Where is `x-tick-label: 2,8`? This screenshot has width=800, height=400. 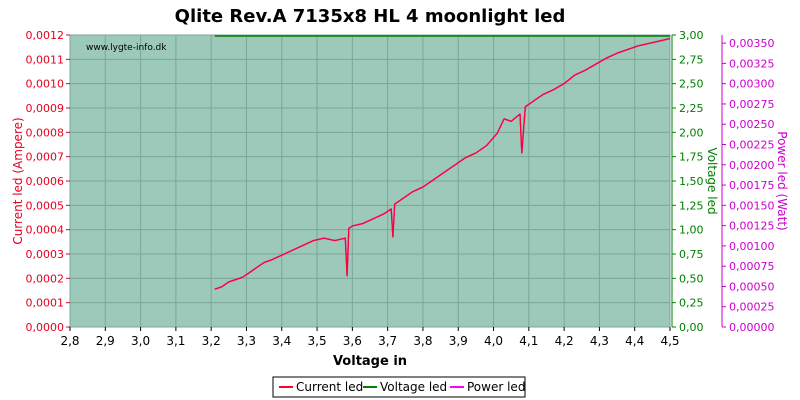 x-tick-label: 2,8 is located at coordinates (69, 341).